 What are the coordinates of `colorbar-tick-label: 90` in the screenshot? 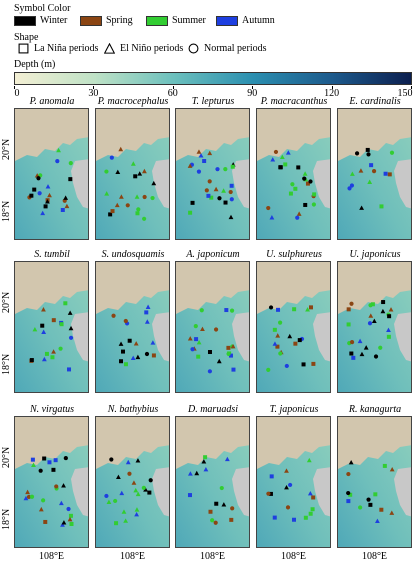 It's located at (252, 93).